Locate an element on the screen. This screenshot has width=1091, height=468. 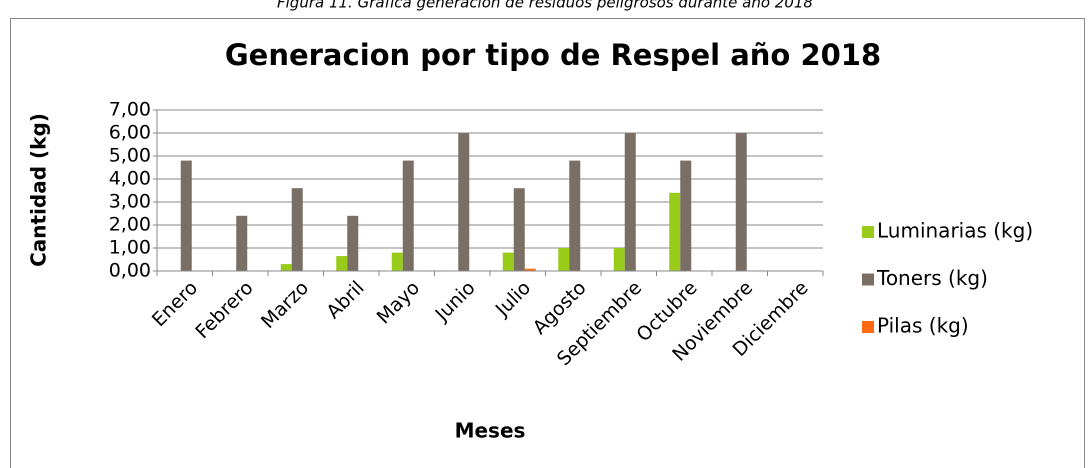
legend-label: Pilas (kg) is located at coordinates (923, 326).